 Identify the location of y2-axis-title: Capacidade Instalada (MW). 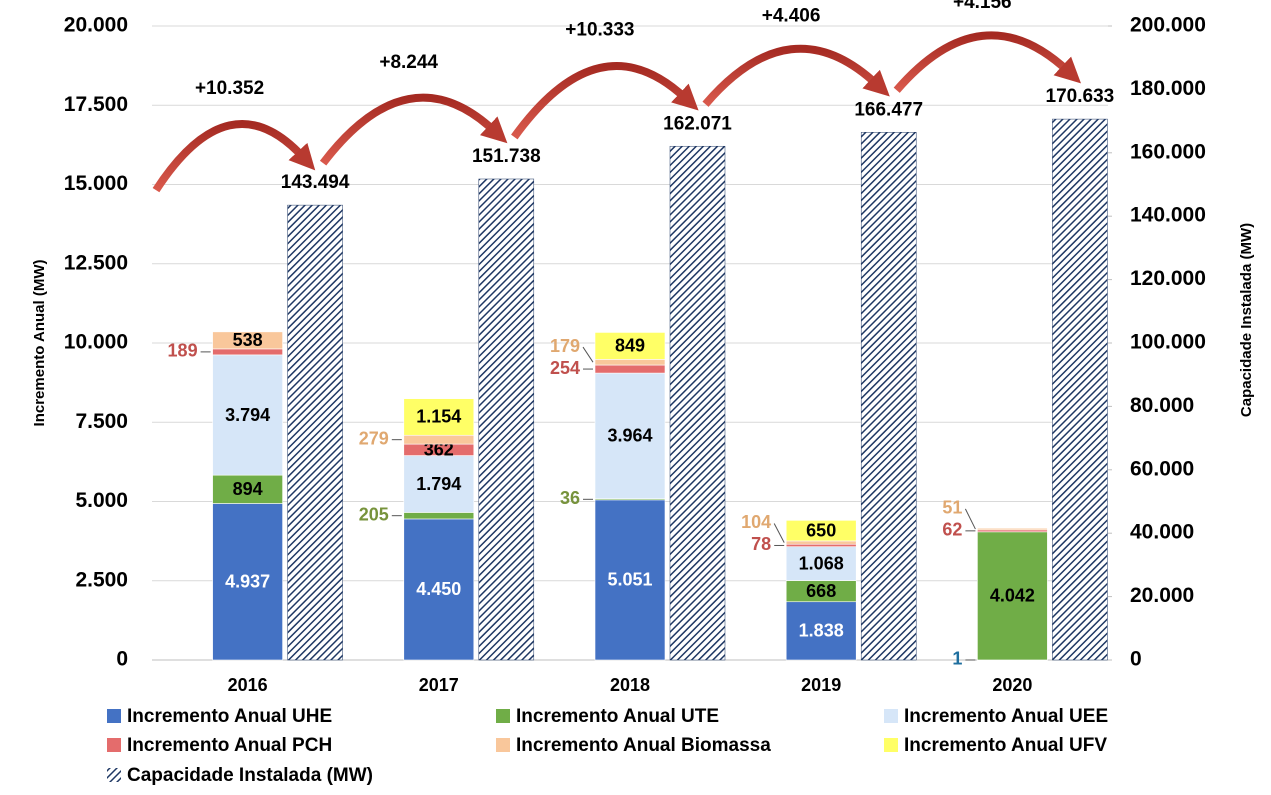
(1246, 320).